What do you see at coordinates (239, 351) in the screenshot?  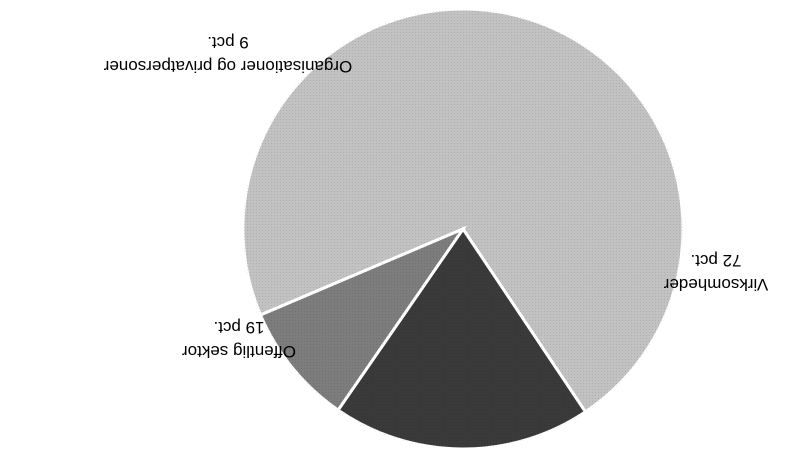 I see `slice-label-2: Offentlig sektor` at bounding box center [239, 351].